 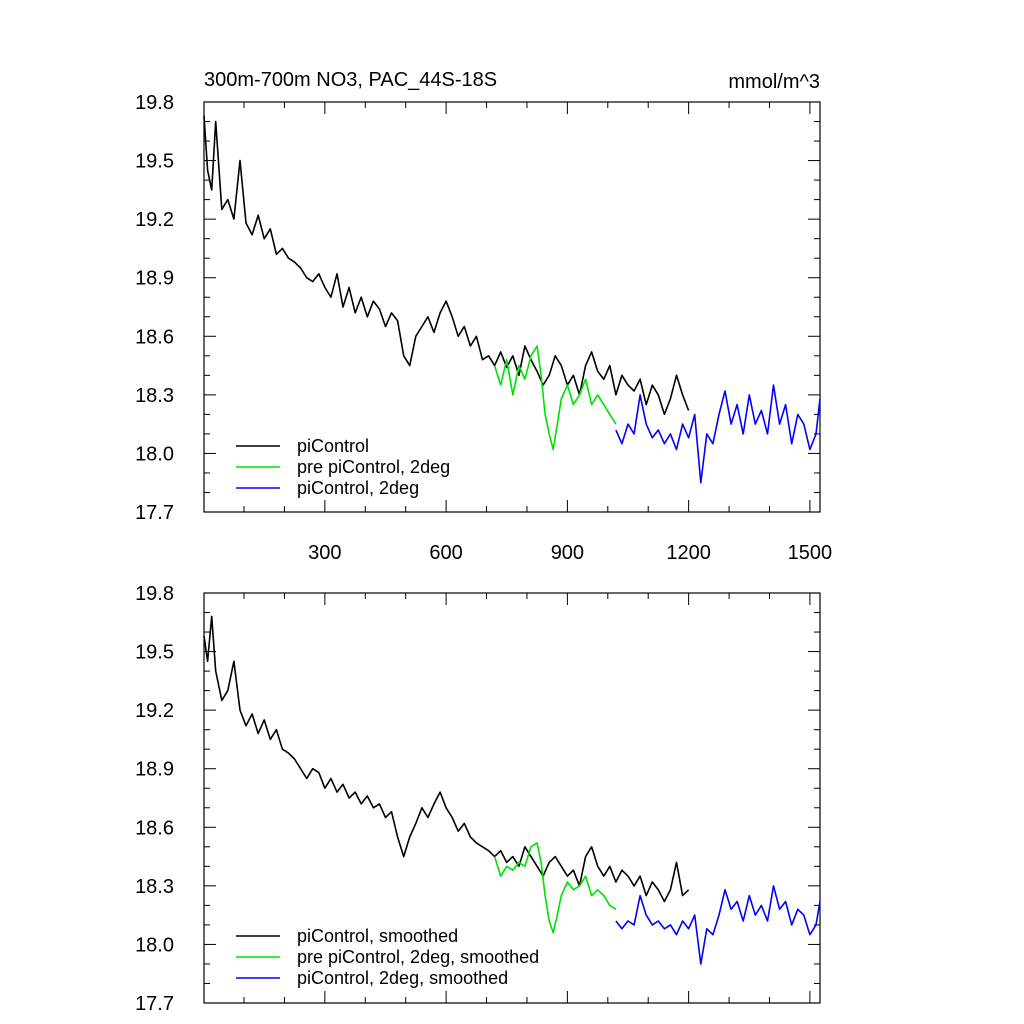 What do you see at coordinates (445, 553) in the screenshot?
I see `x-tick-label: 600` at bounding box center [445, 553].